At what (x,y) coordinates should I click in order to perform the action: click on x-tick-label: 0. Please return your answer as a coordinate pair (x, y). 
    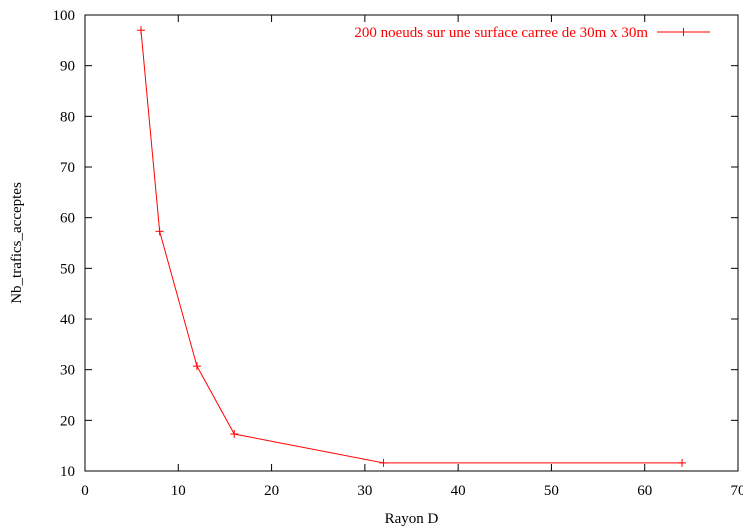
    Looking at the image, I should click on (85, 491).